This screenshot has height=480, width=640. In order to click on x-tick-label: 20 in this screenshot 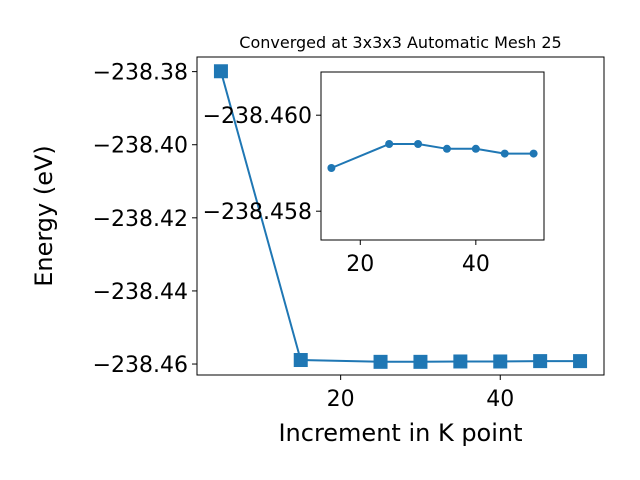, I will do `click(341, 399)`.